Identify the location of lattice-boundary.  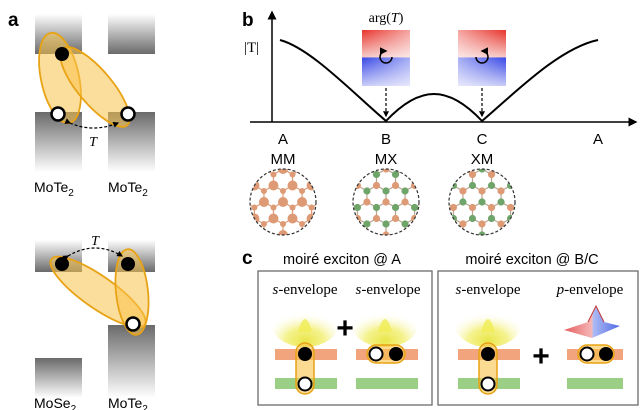
(386, 202).